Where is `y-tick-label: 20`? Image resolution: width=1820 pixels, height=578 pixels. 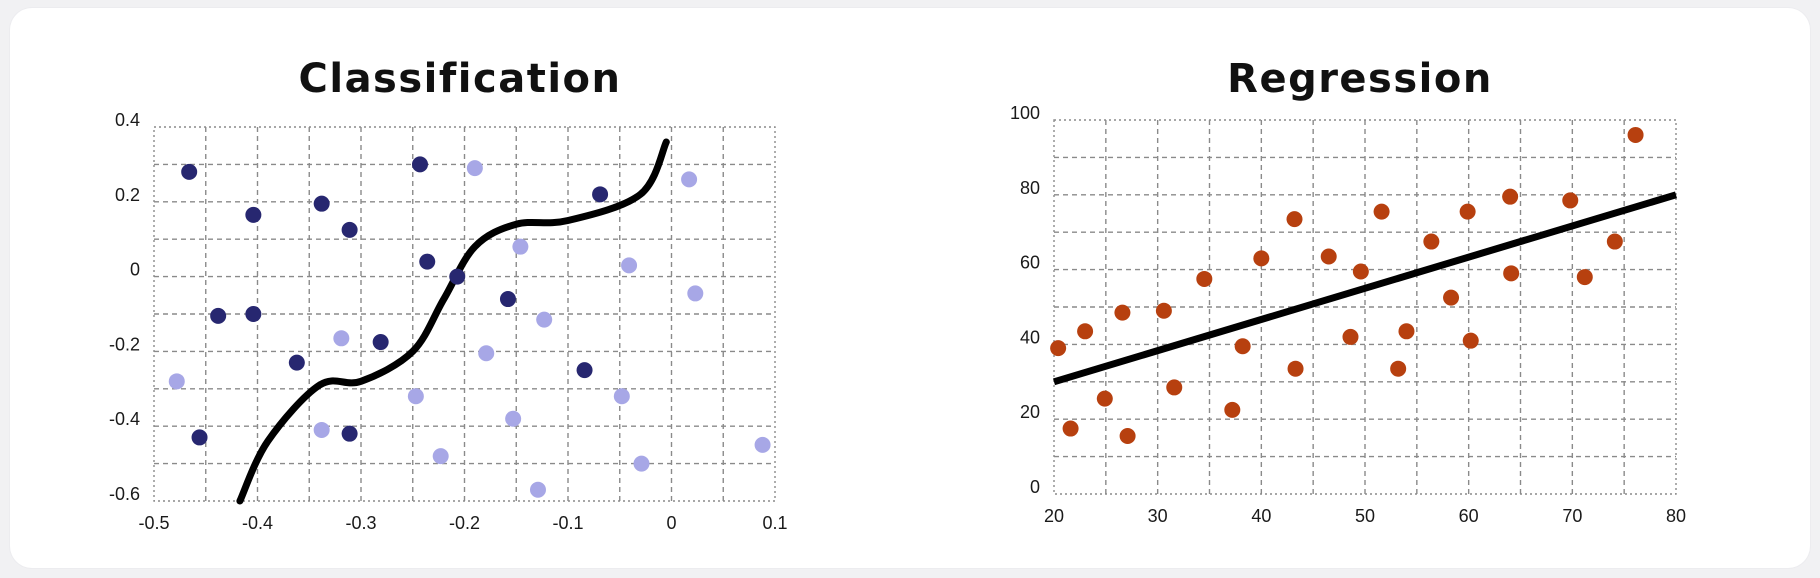 y-tick-label: 20 is located at coordinates (1030, 412).